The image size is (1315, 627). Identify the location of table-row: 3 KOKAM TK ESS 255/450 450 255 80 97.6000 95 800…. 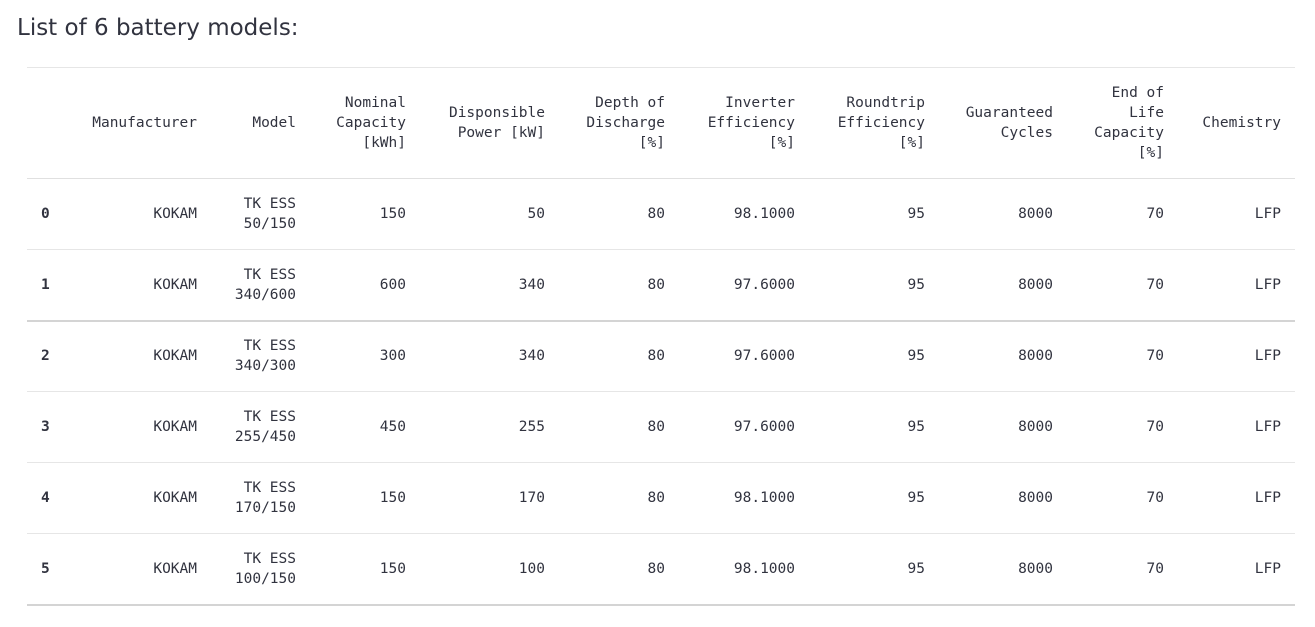
(661, 427).